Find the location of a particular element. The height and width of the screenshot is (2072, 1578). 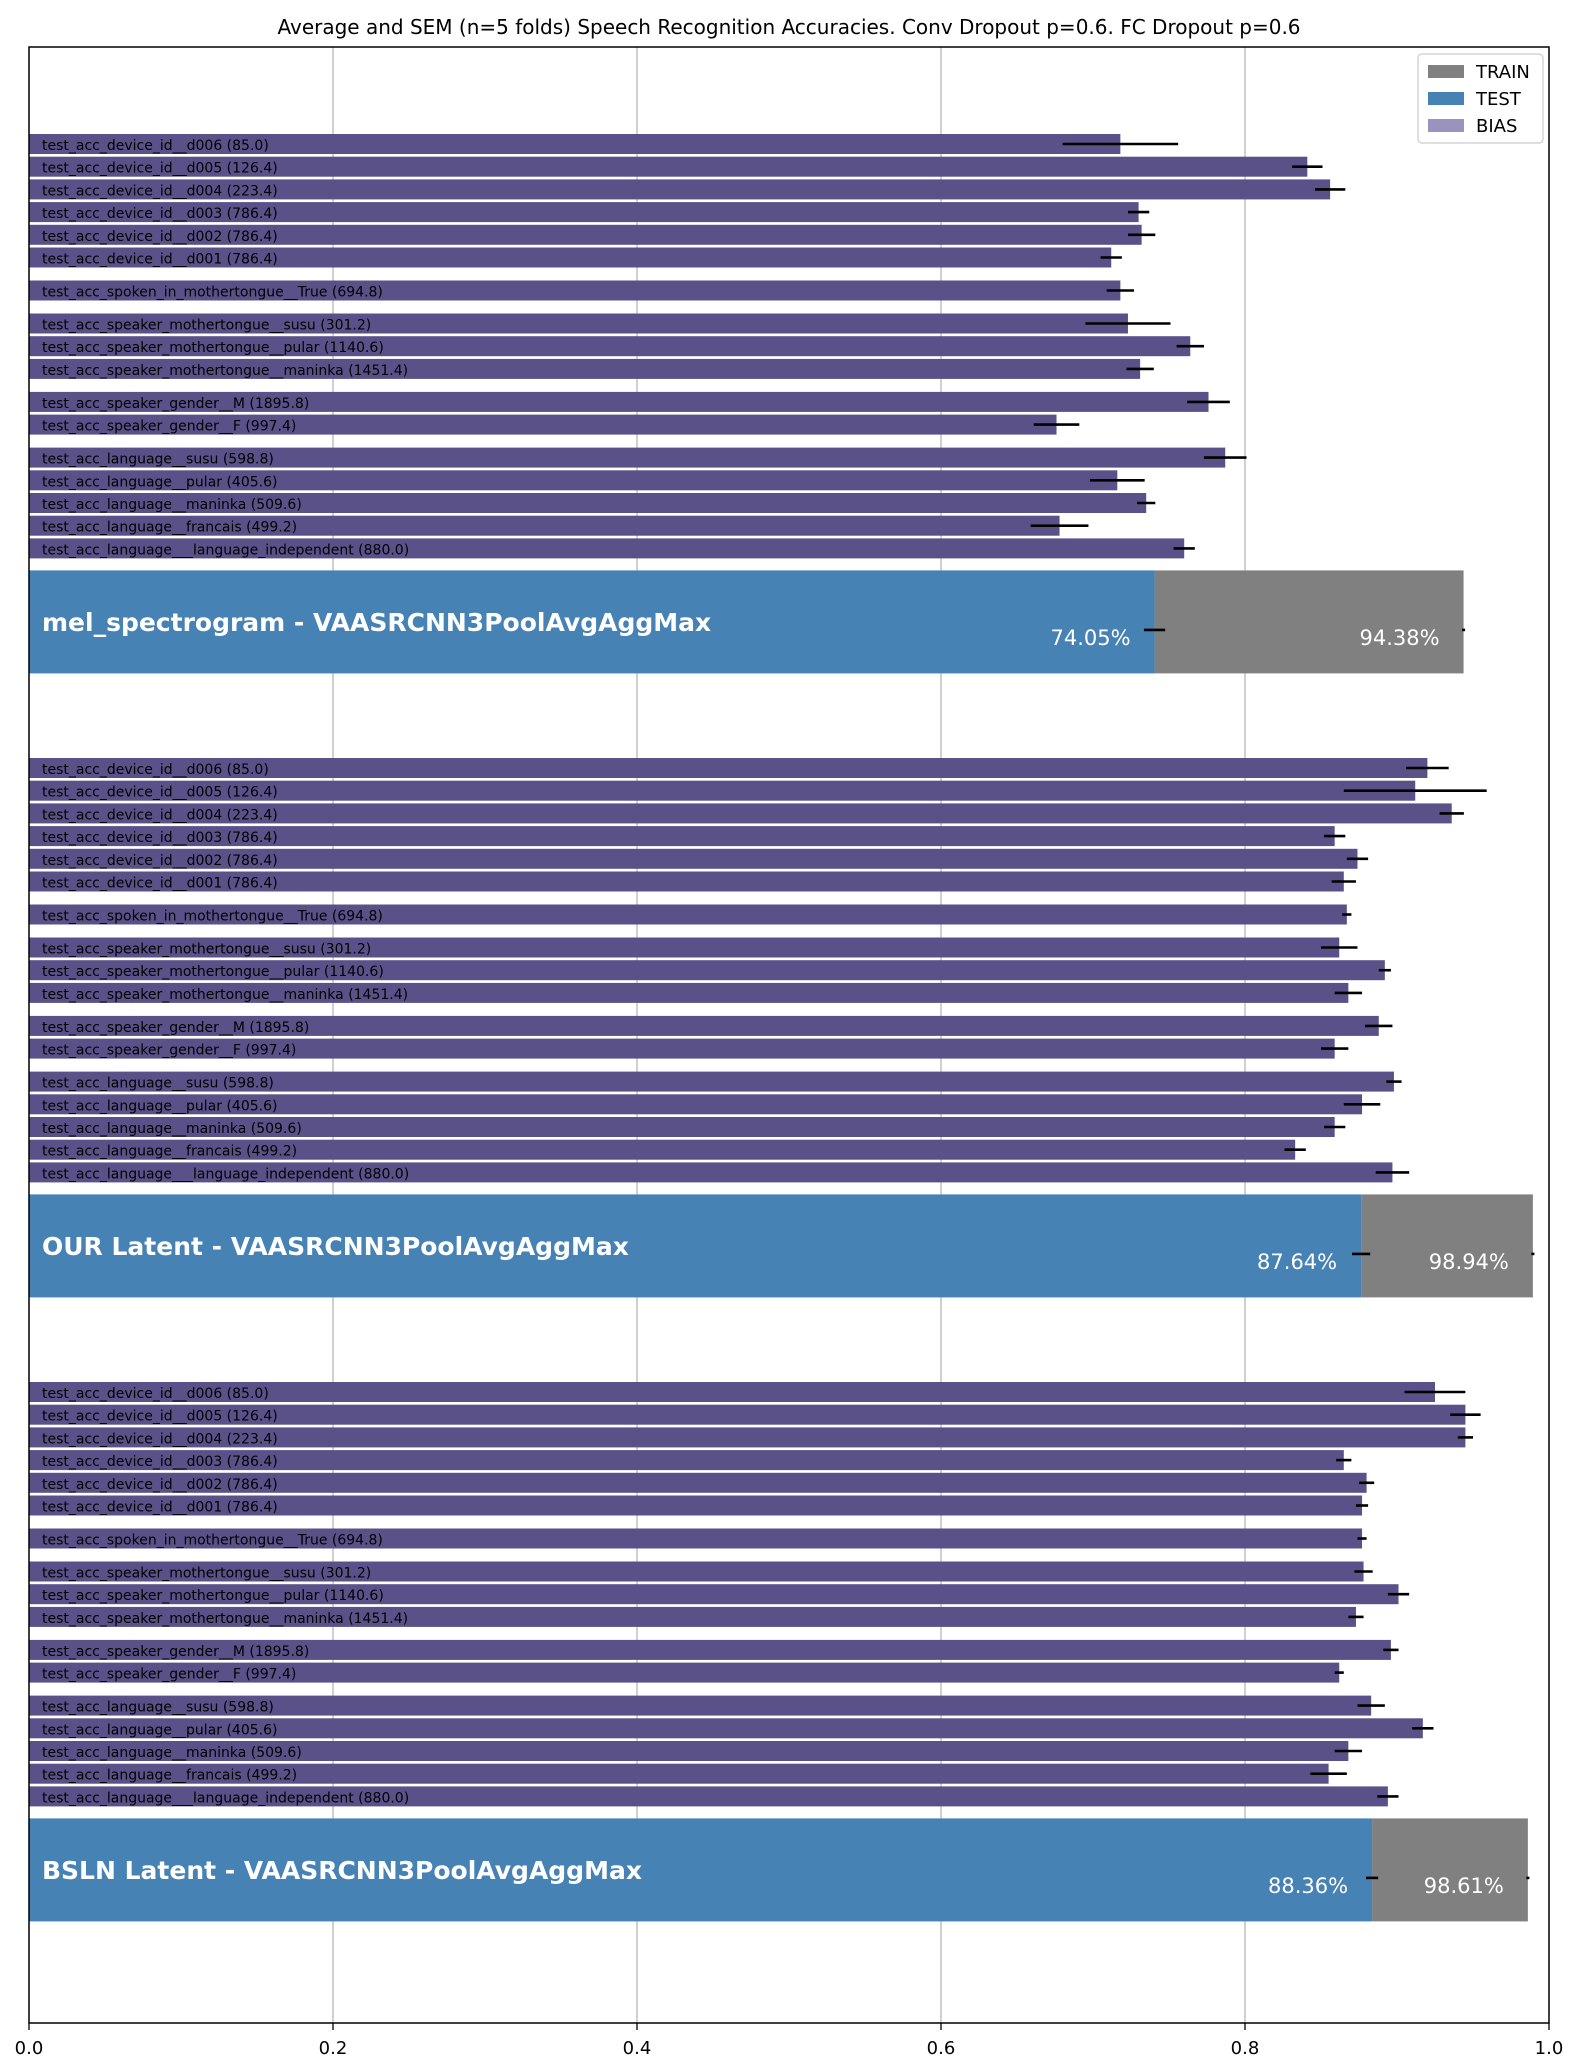

test-value-label: 88.36% is located at coordinates (1308, 1886).